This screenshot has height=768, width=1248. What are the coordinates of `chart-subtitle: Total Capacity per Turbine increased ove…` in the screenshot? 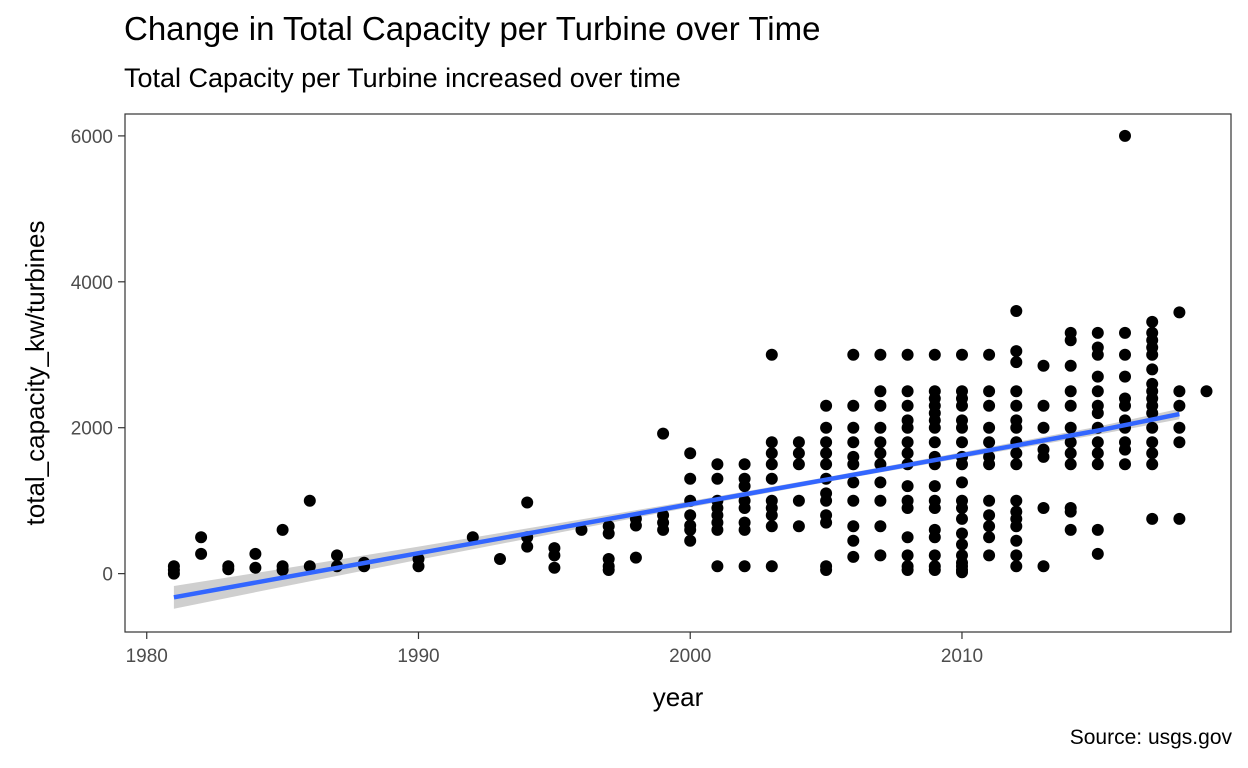 It's located at (402, 78).